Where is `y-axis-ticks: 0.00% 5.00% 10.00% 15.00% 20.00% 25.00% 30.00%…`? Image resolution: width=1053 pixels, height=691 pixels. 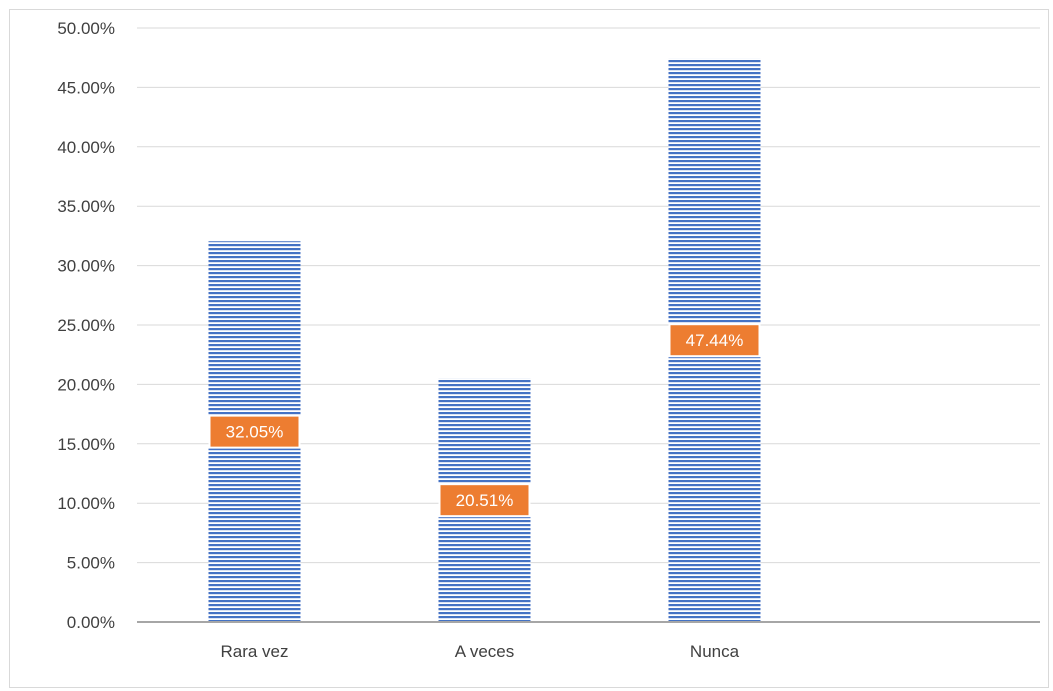 y-axis-ticks: 0.00% 5.00% 10.00% 15.00% 20.00% 25.00% 30.00%… is located at coordinates (86, 325).